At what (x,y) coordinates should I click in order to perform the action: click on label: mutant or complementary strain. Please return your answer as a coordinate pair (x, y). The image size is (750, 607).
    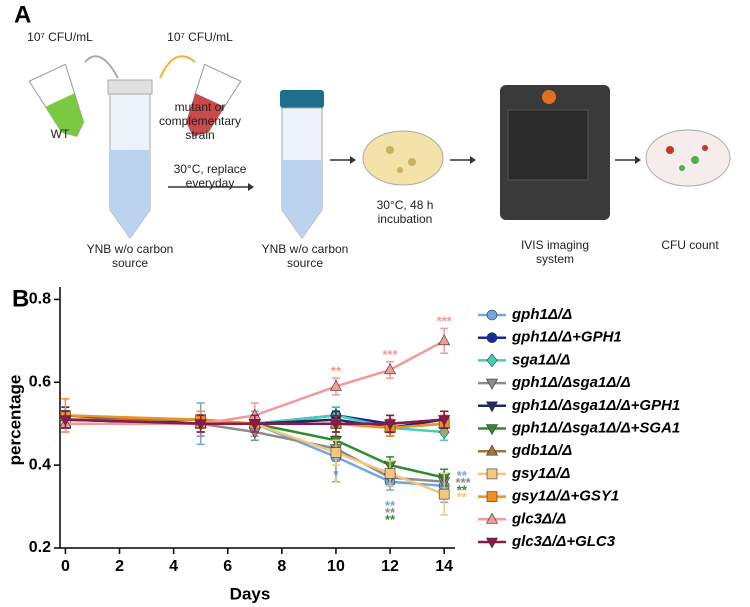
    Looking at the image, I should click on (200, 121).